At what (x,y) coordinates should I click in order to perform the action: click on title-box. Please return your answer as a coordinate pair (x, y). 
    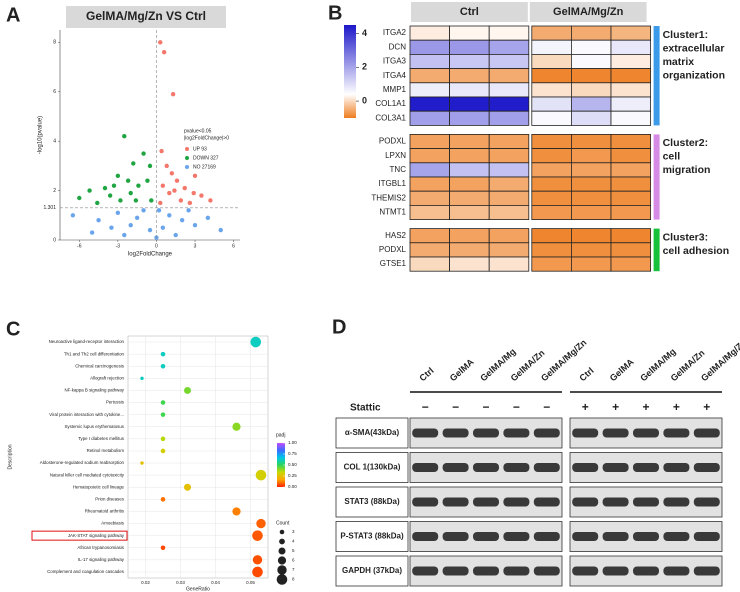
    Looking at the image, I should click on (146, 17).